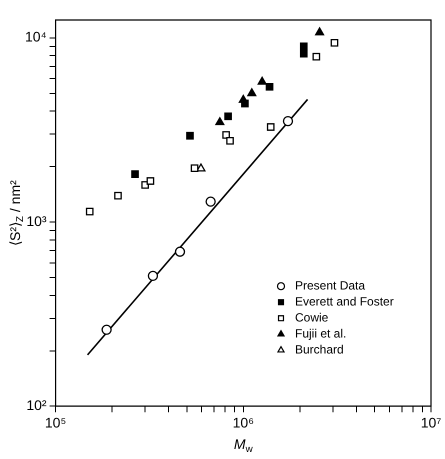 The height and width of the screenshot is (459, 445). I want to click on x-tick-label: 10⁷, so click(431, 422).